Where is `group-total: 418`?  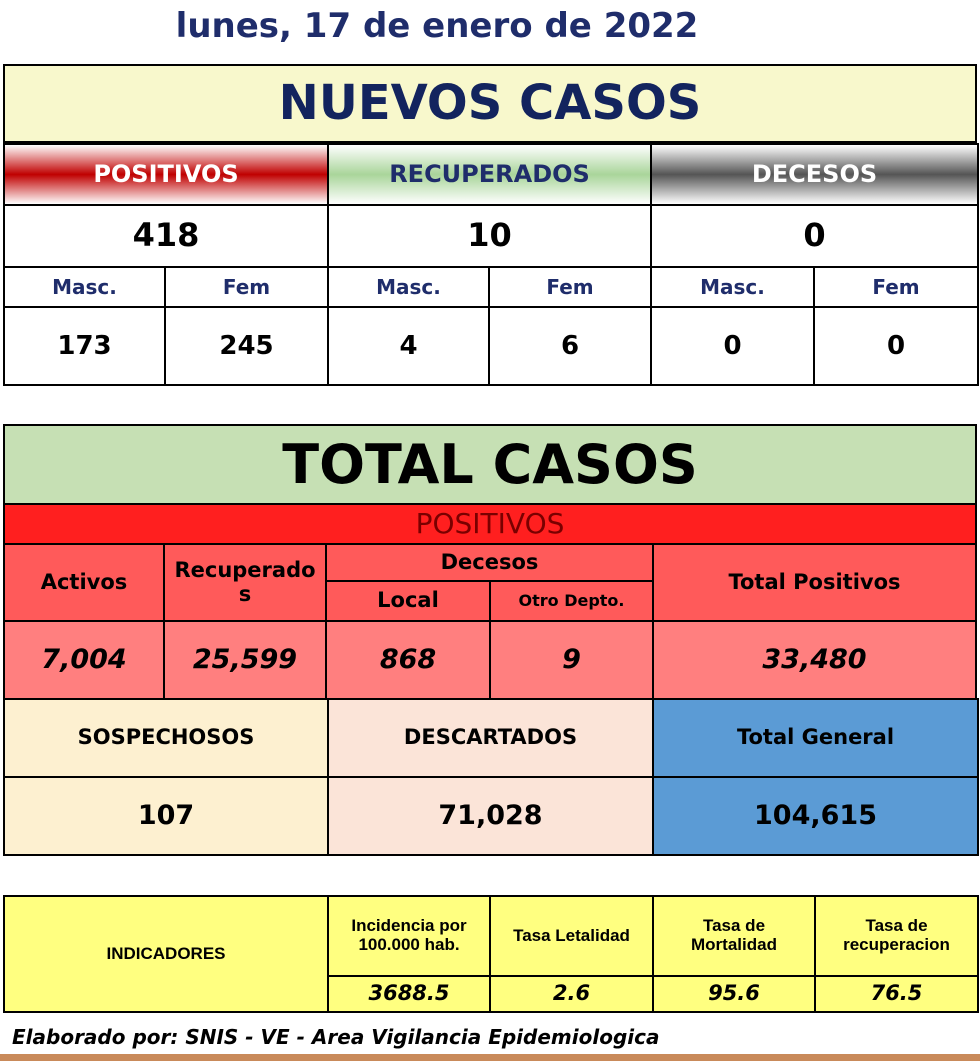
group-total: 418 is located at coordinates (166, 236).